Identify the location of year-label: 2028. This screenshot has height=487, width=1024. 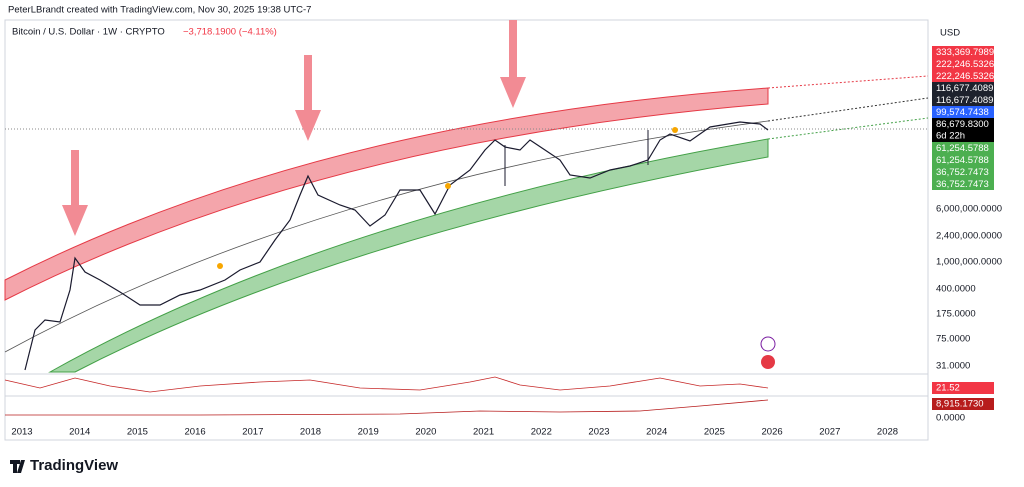
(887, 432).